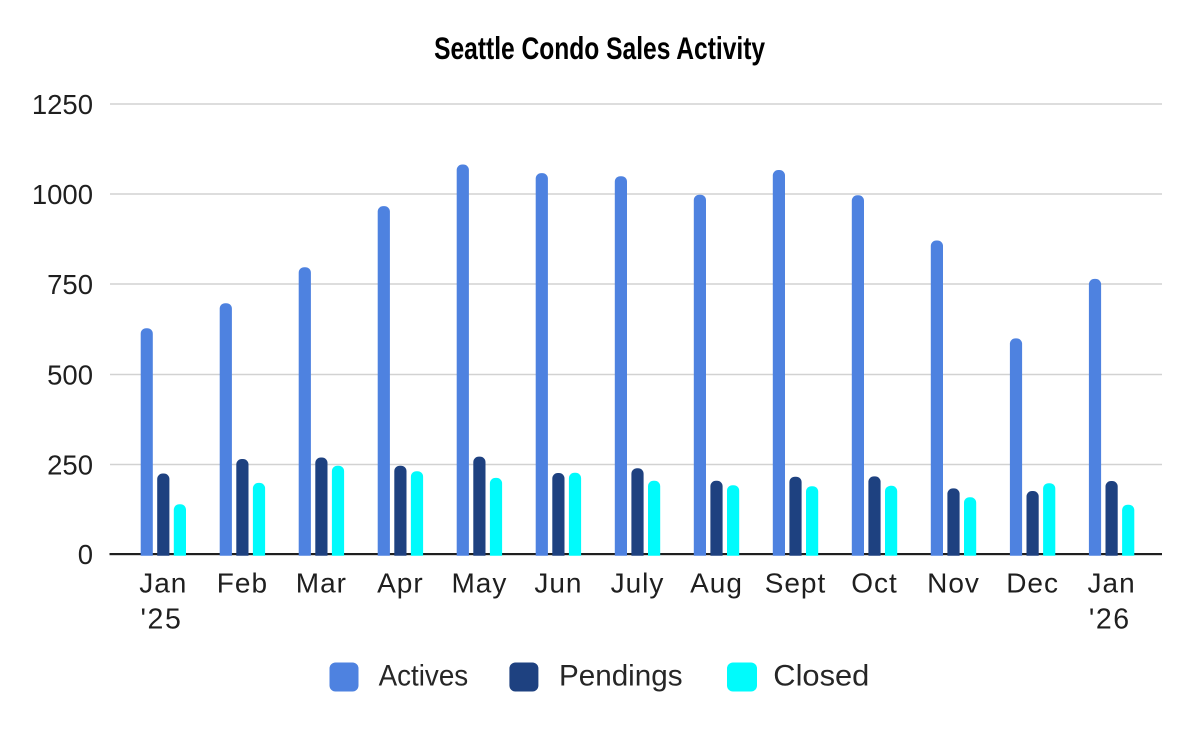  I want to click on svg-text: Oct, so click(874, 583).